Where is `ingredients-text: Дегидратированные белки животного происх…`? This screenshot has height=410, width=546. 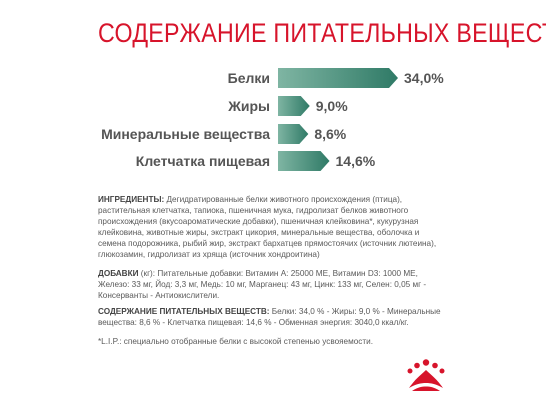 ingredients-text: Дегидратированные белки животного происх… is located at coordinates (267, 227).